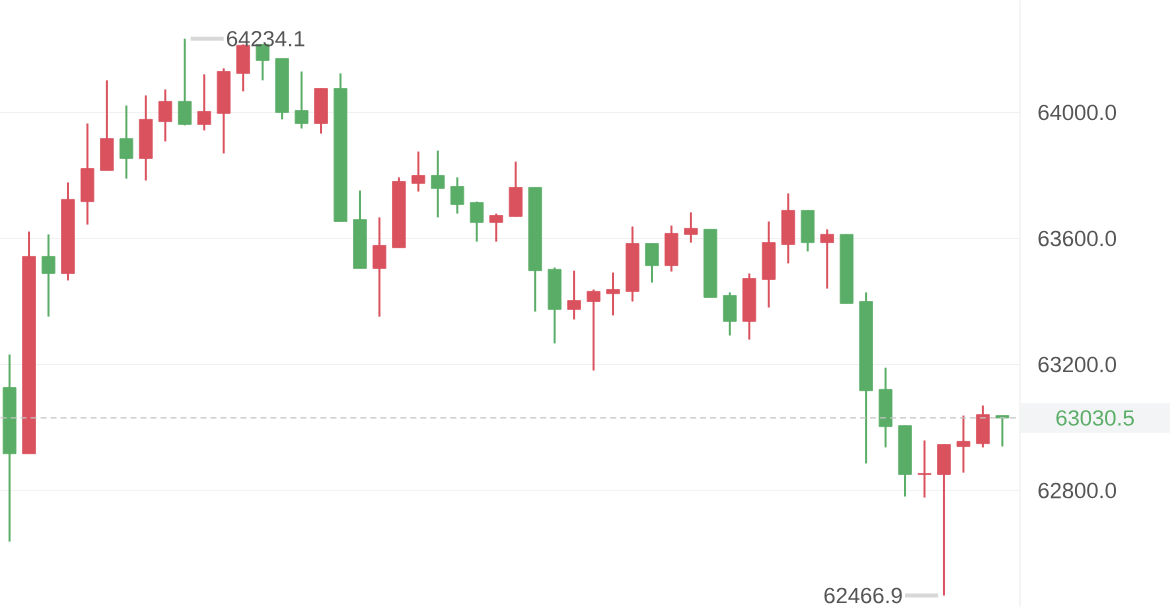  Describe the element at coordinates (1077, 238) in the screenshot. I see `y-tick-label: 63600.0` at that location.